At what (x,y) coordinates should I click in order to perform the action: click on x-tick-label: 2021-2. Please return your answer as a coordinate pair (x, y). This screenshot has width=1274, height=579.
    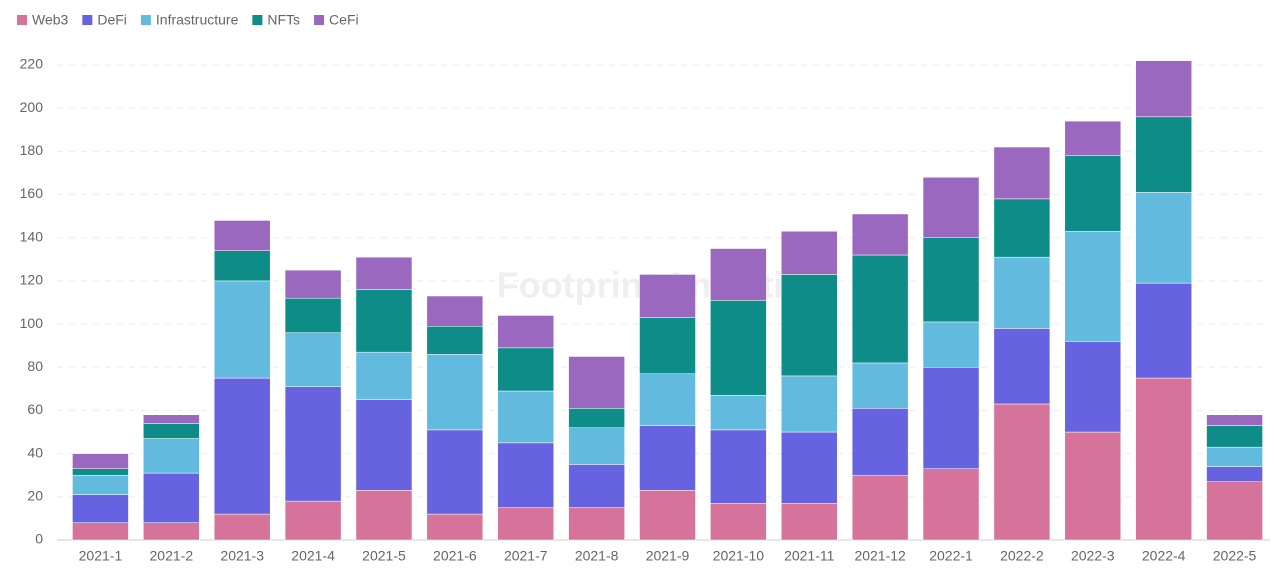
    Looking at the image, I should click on (172, 556).